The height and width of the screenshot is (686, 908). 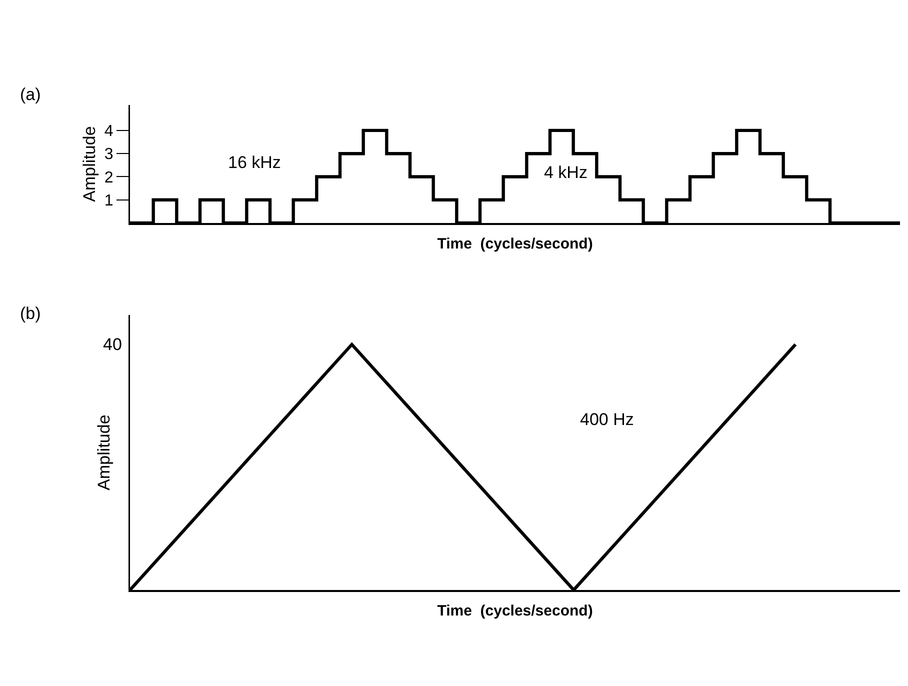 What do you see at coordinates (112, 344) in the screenshot?
I see `text: 40` at bounding box center [112, 344].